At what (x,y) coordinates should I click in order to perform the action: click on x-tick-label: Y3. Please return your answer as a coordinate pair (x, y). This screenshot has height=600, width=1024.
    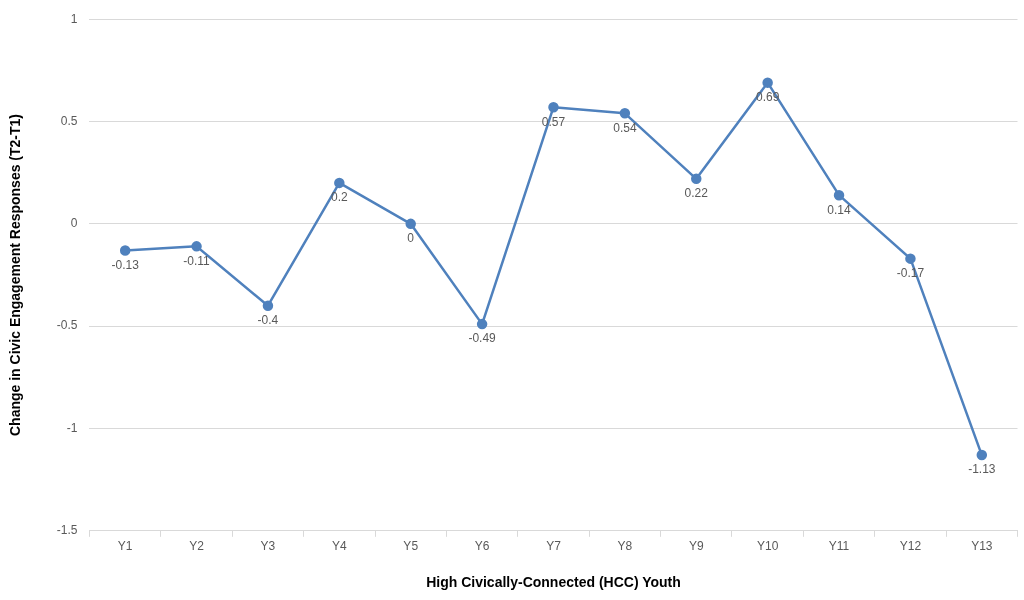
    Looking at the image, I should click on (268, 546).